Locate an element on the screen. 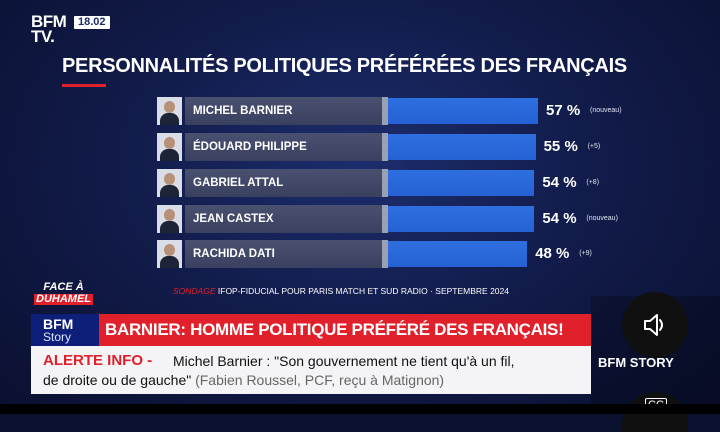 Image resolution: width=720 pixels, height=432 pixels. speaker-icon is located at coordinates (653, 325).